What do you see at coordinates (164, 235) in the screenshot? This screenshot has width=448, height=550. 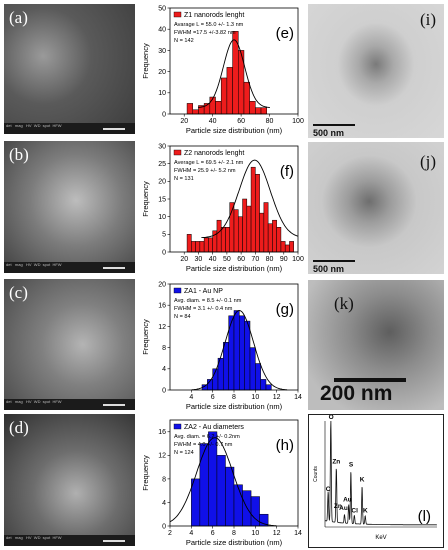 I see `y-tick-label: 5` at bounding box center [164, 235].